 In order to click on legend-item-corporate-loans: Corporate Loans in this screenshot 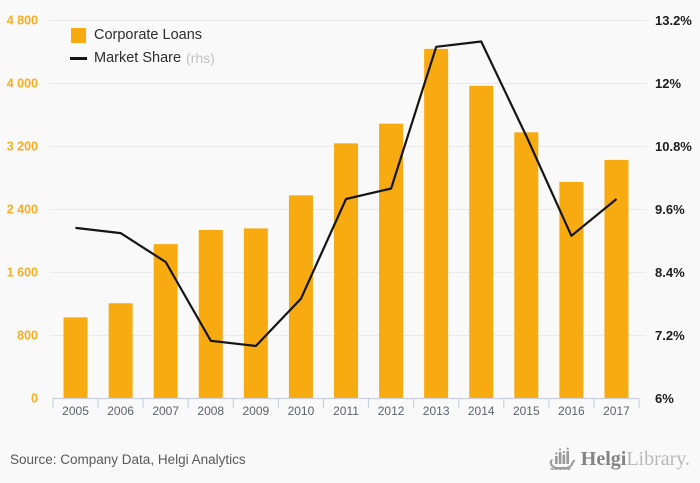, I will do `click(143, 35)`.